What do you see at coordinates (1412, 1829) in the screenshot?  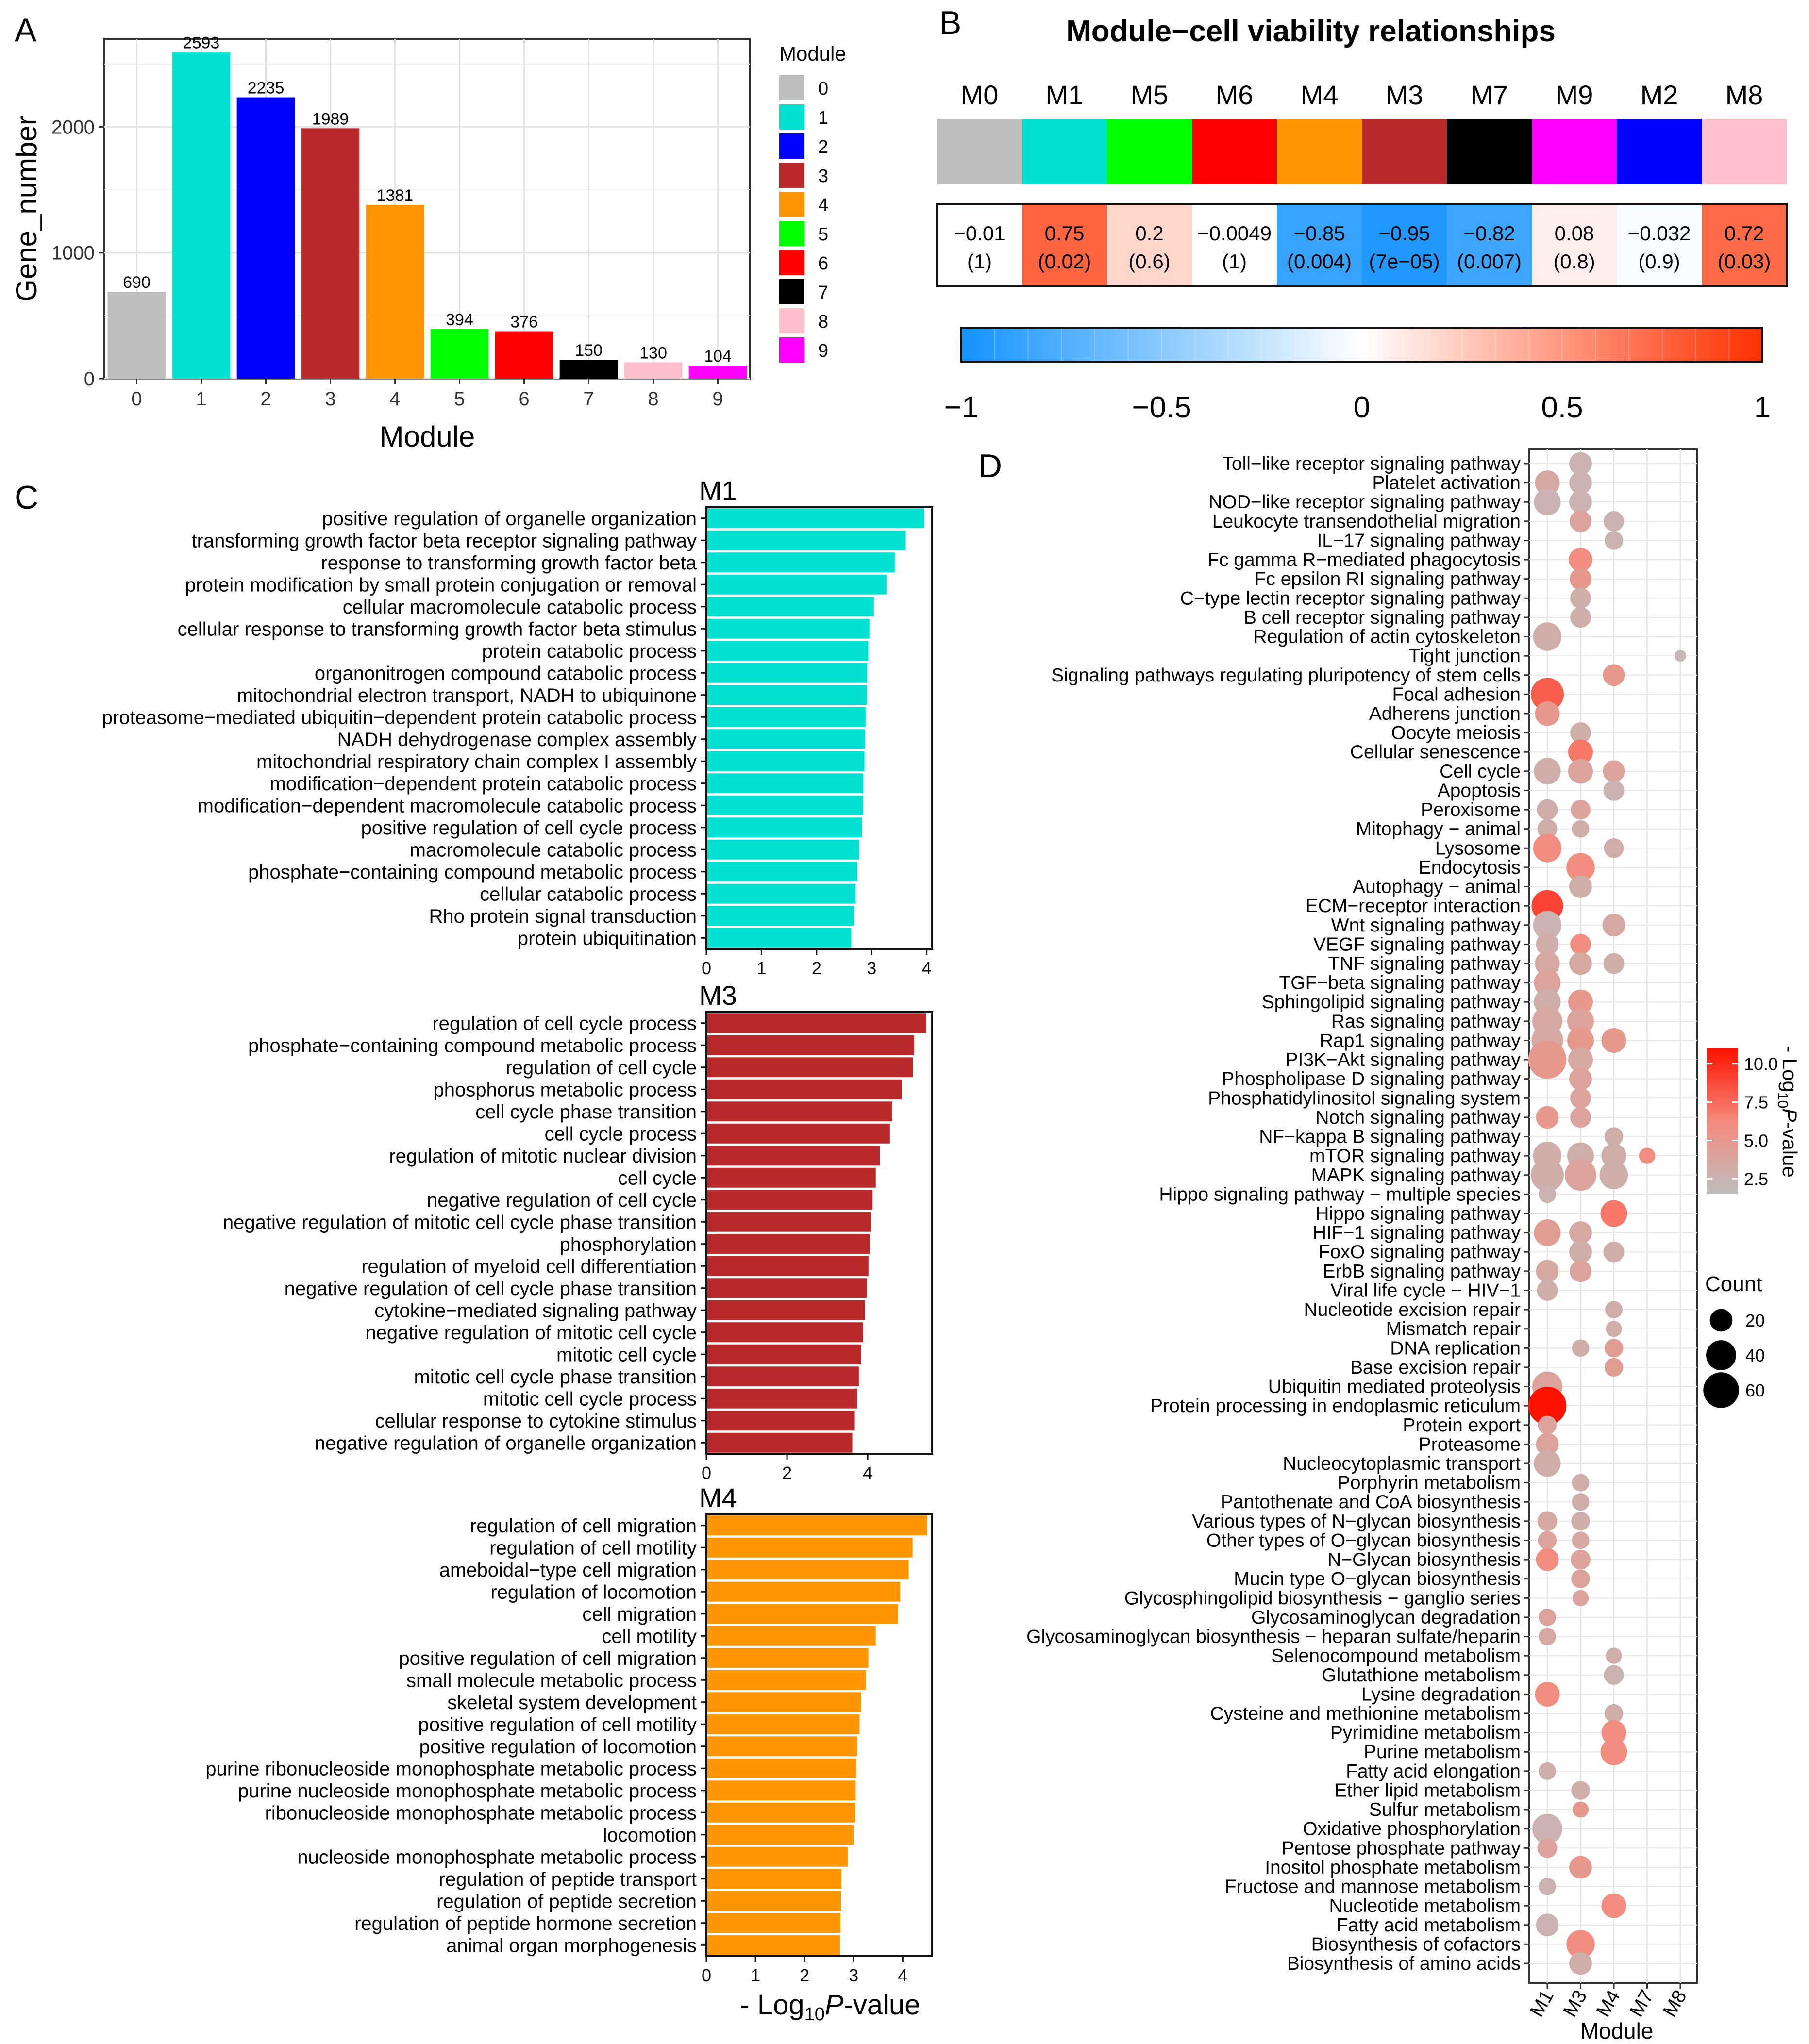 I see `d-pathway-label: Oxidative phosphorylation` at bounding box center [1412, 1829].